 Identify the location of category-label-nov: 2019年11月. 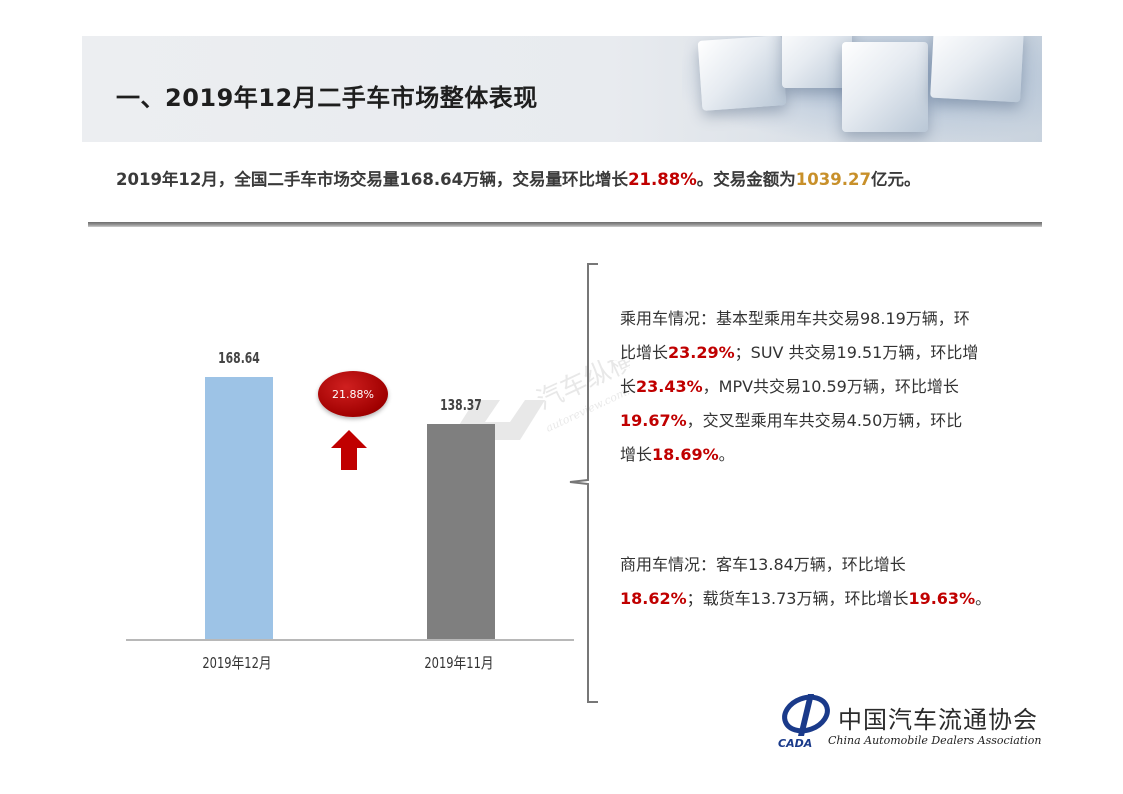
(459, 663).